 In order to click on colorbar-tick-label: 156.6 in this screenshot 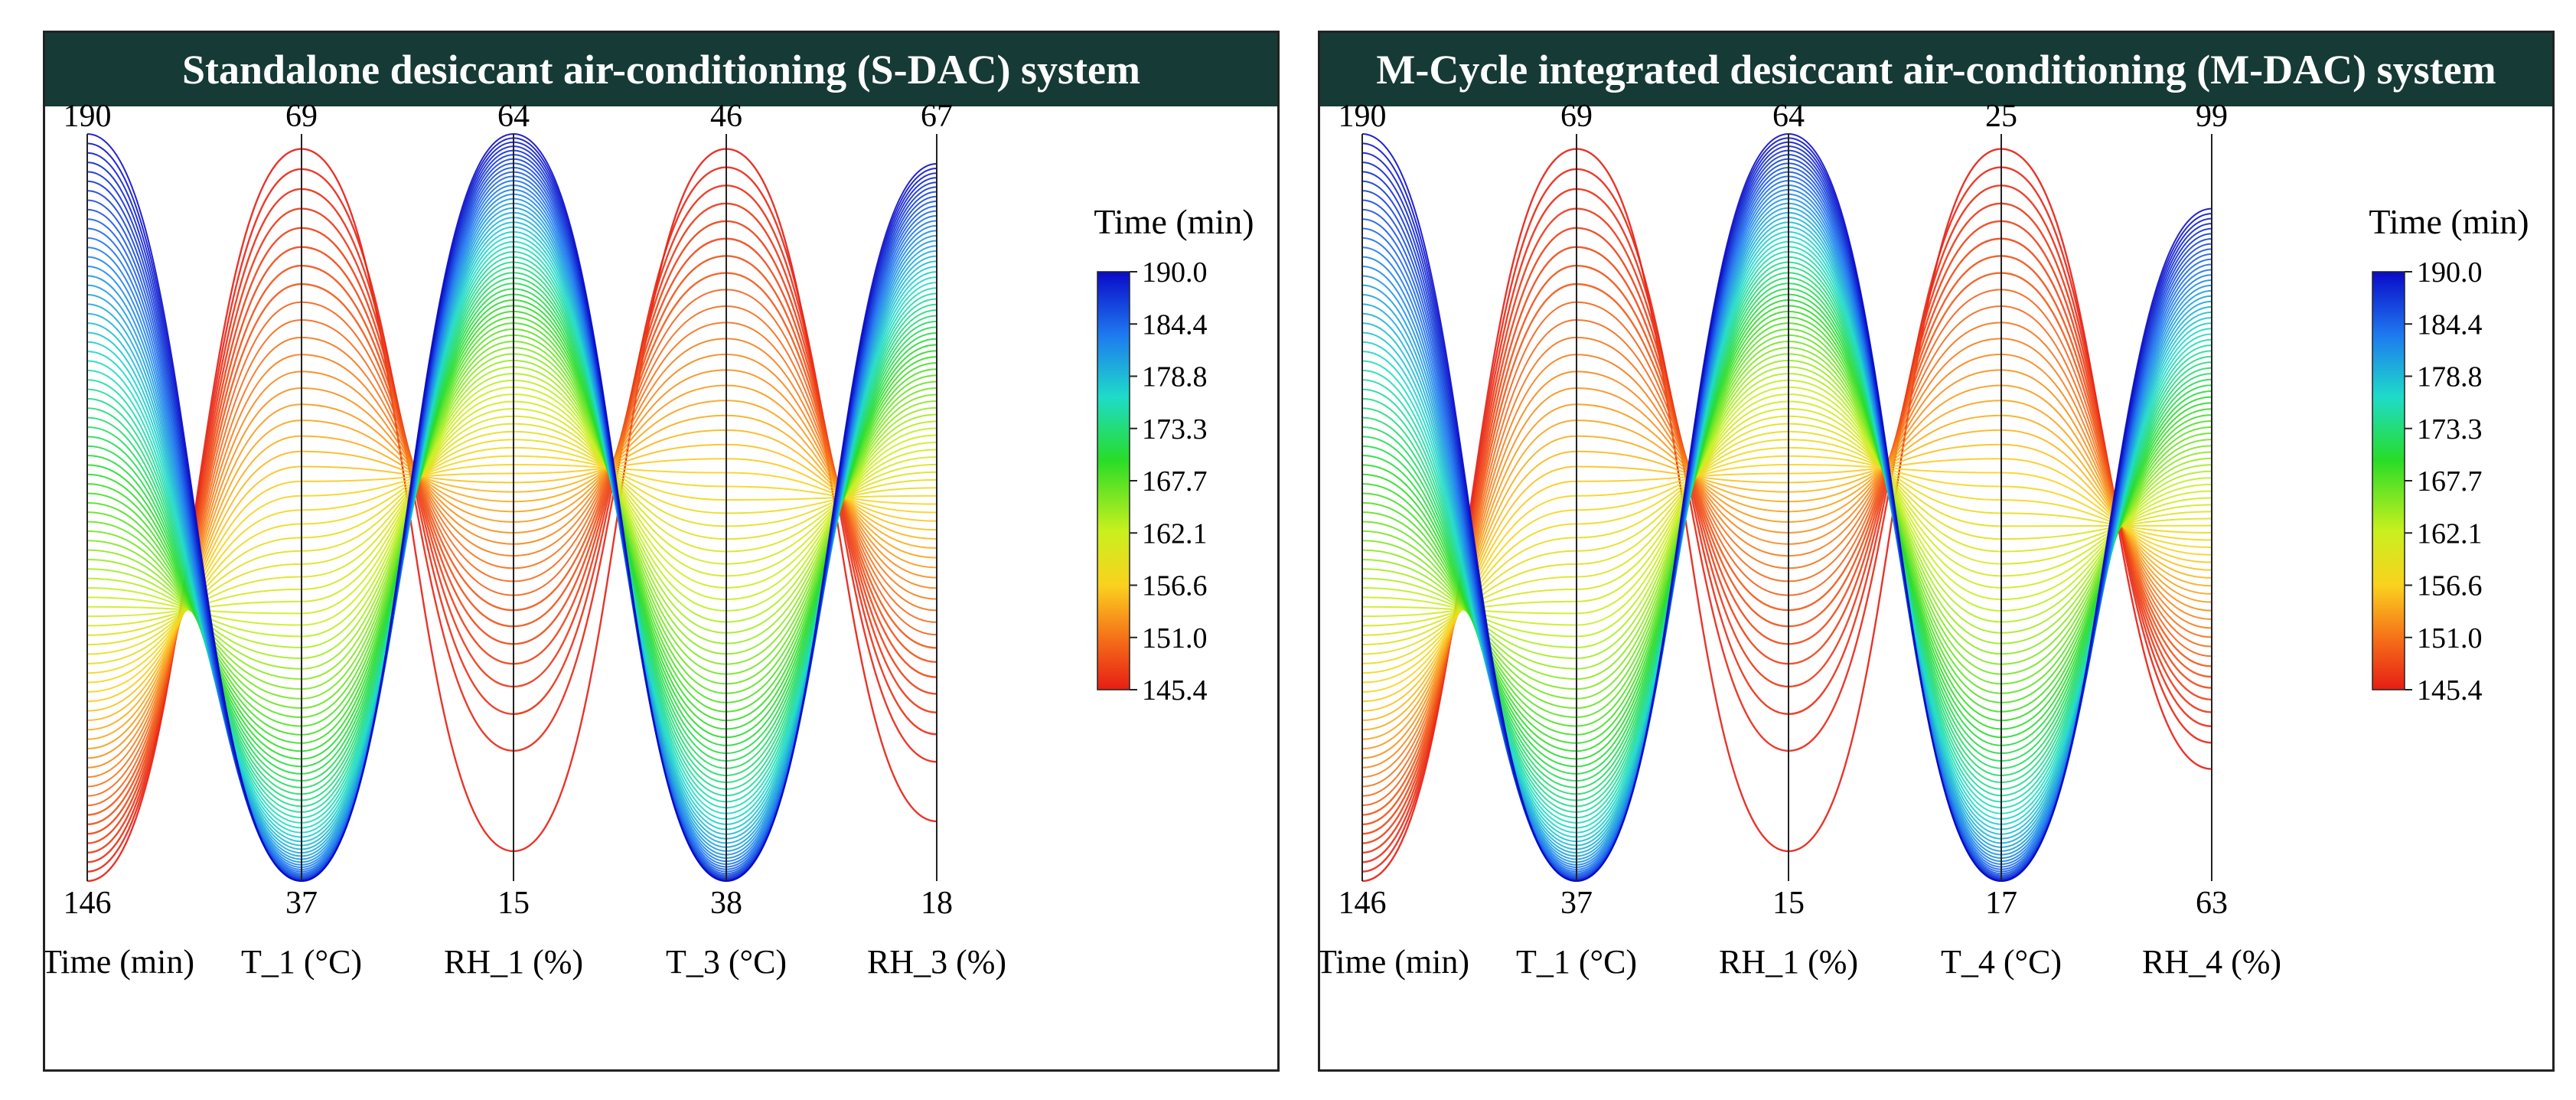, I will do `click(1175, 586)`.